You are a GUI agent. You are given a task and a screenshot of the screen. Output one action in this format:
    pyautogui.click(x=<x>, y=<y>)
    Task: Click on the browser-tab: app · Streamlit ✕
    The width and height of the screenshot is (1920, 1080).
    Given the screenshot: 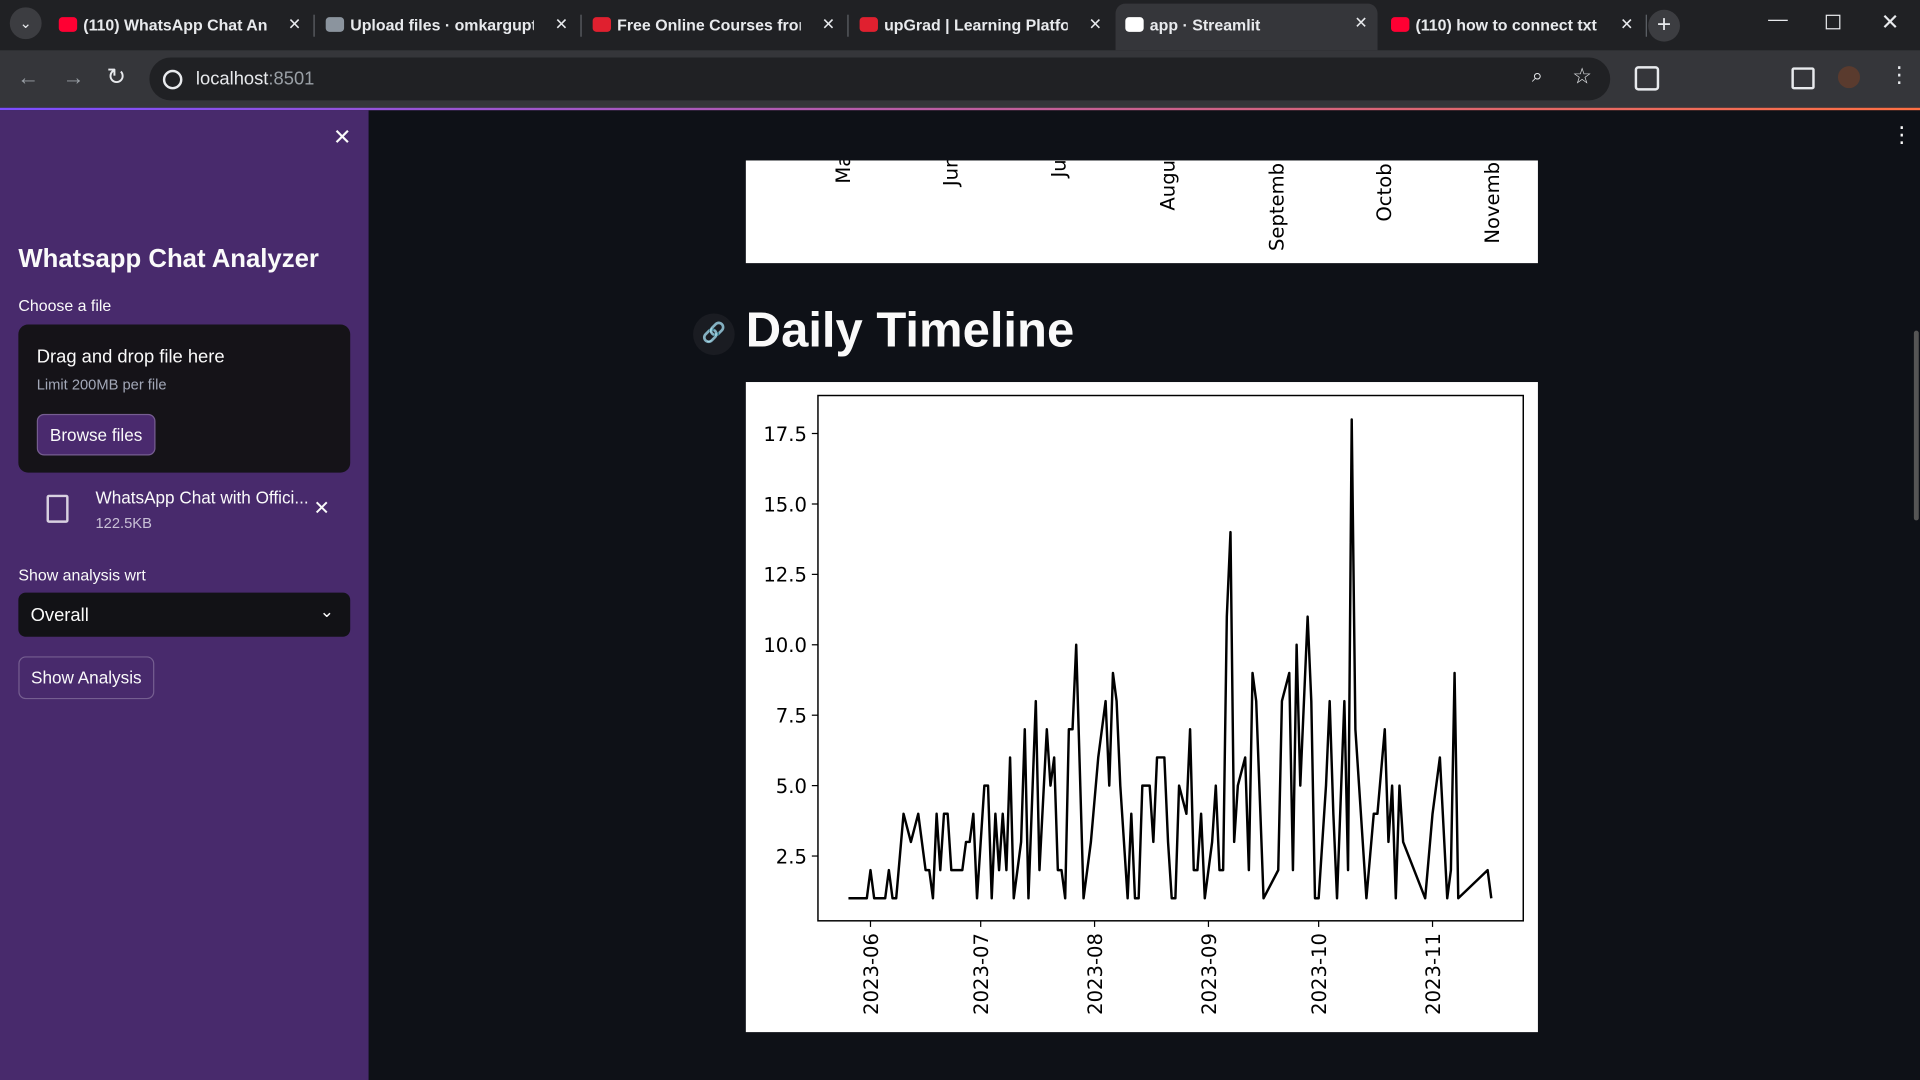 What is the action you would take?
    pyautogui.click(x=1246, y=27)
    